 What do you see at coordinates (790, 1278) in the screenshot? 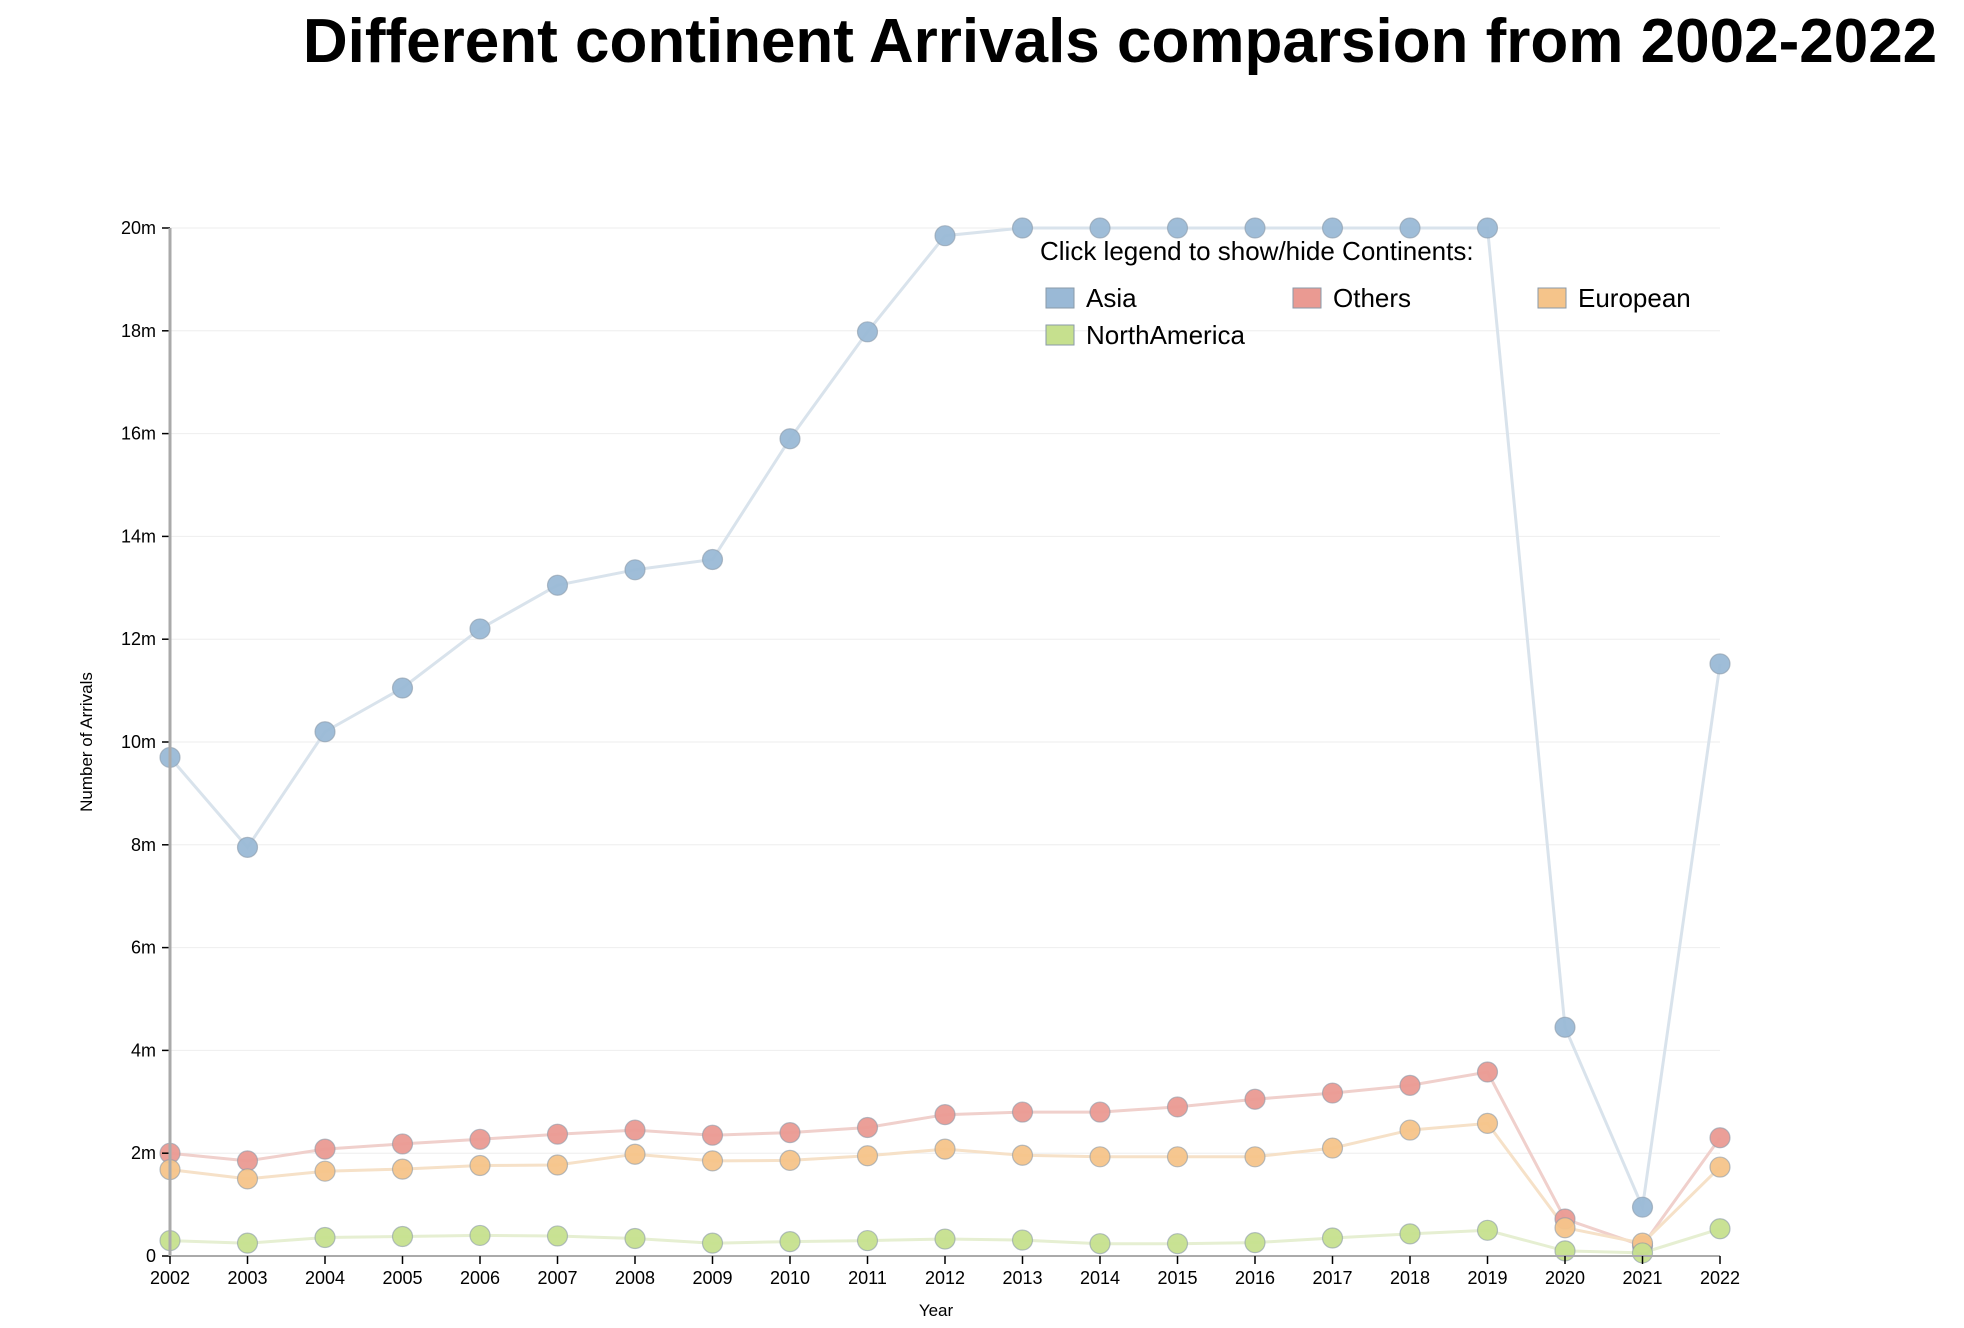
I see `x-tick-label: 2010` at bounding box center [790, 1278].